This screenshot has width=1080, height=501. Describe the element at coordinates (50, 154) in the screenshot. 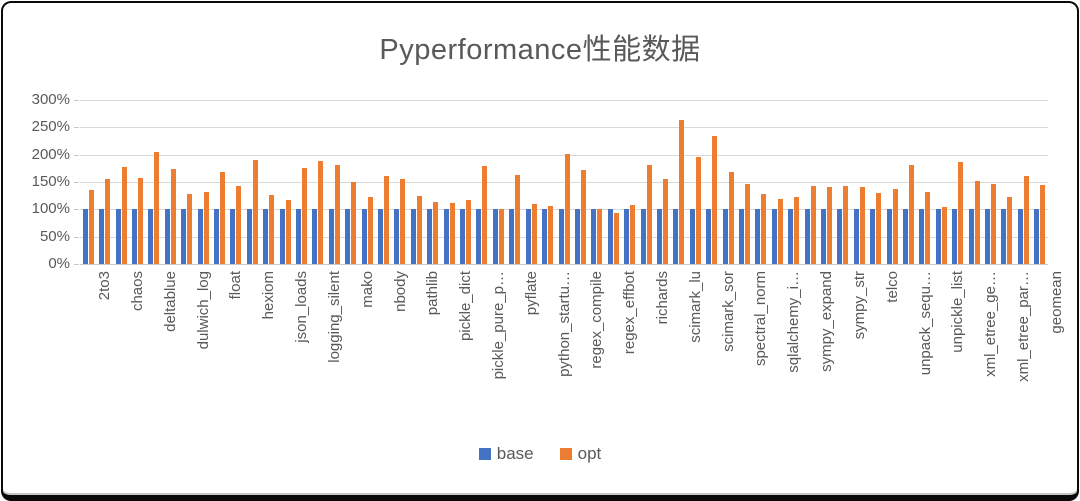

I see `y-axis-label: 200%` at that location.